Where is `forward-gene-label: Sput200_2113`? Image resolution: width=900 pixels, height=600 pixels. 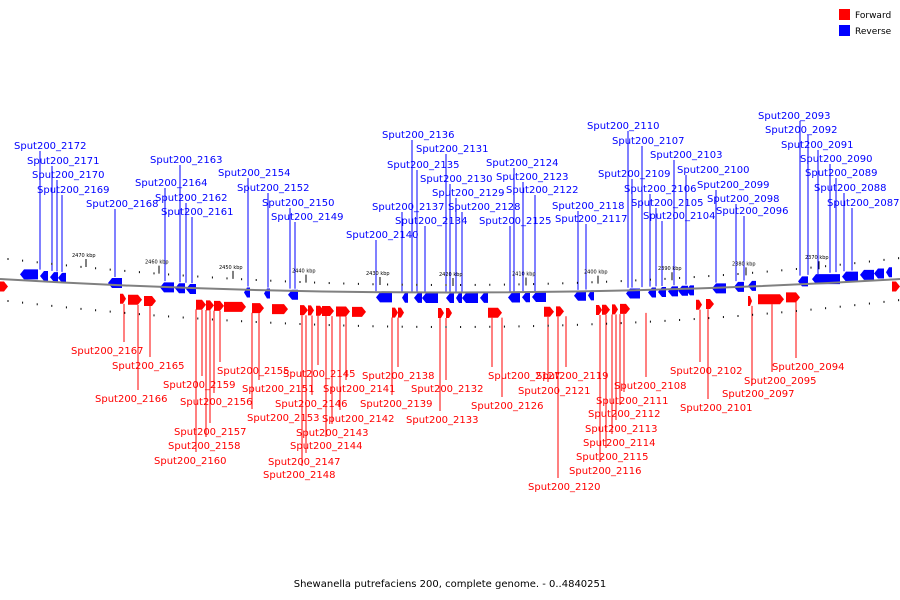 forward-gene-label: Sput200_2113 is located at coordinates (621, 429).